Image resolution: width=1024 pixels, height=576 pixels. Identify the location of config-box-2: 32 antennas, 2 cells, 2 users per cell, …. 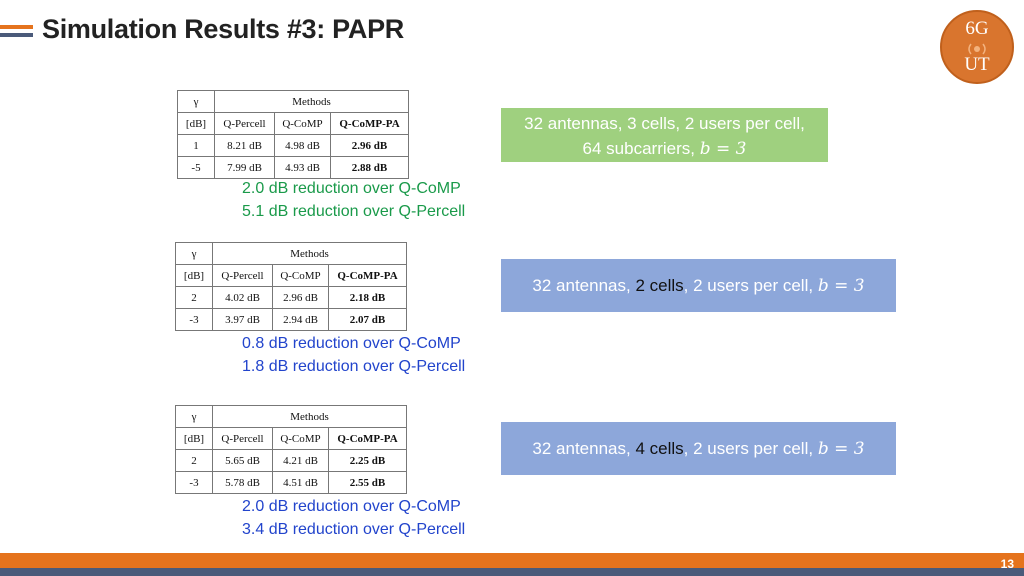
(698, 285).